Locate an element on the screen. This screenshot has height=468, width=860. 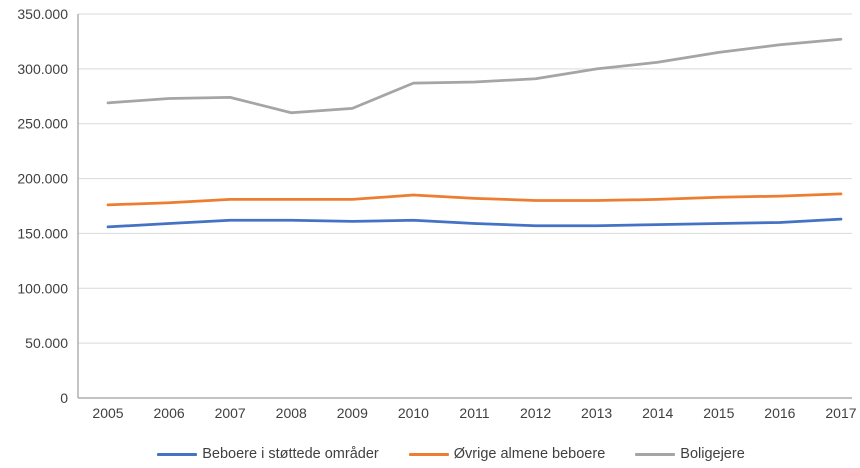
x-axis-tick-label: 2011 is located at coordinates (474, 413).